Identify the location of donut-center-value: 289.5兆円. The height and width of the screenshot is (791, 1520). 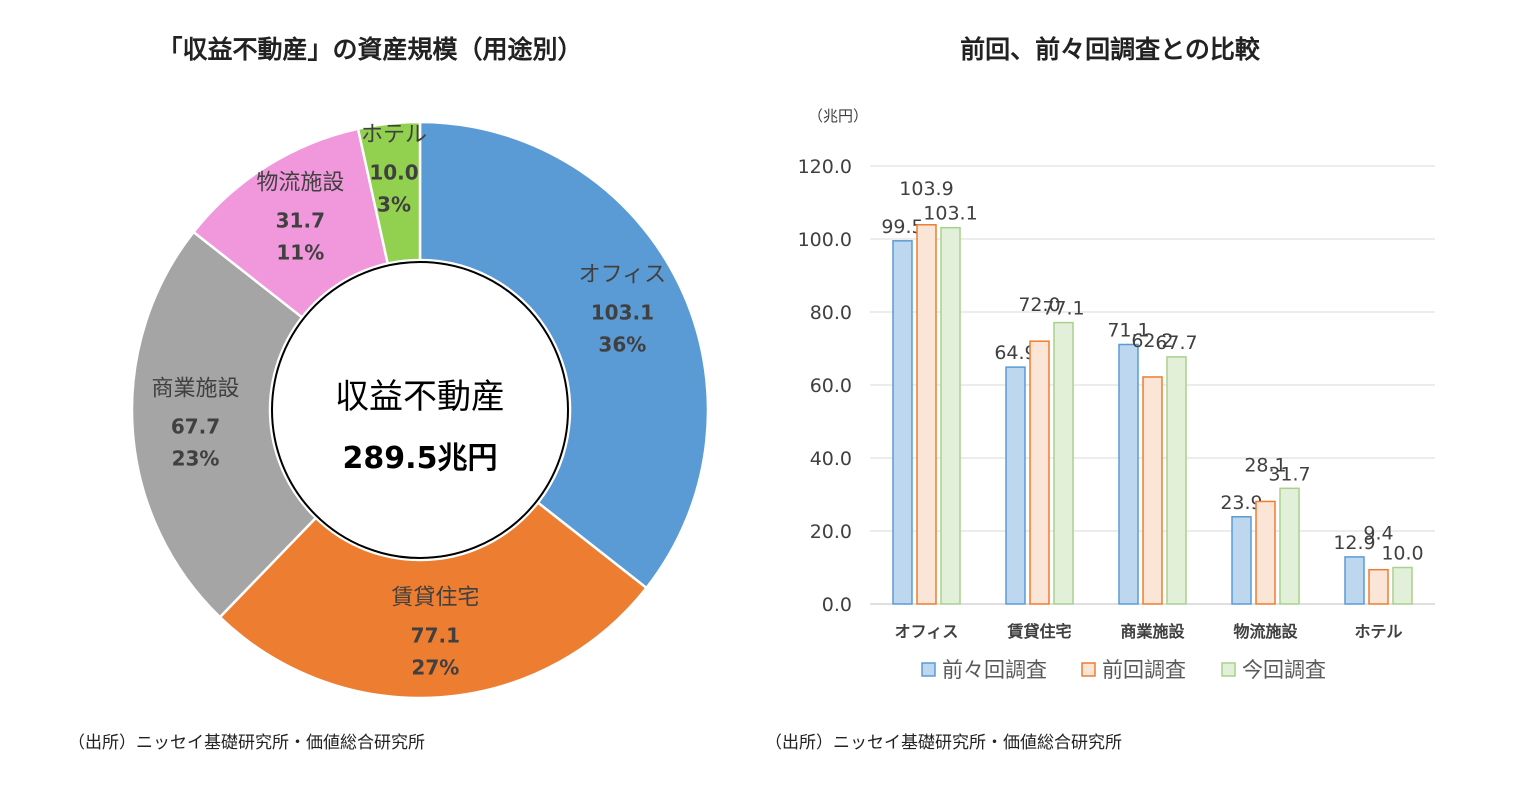
(420, 458).